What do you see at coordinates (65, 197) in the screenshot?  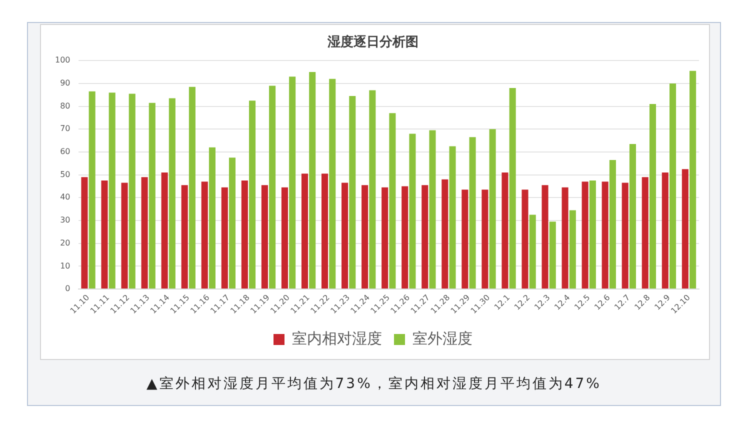 I see `y-tick-label: 40` at bounding box center [65, 197].